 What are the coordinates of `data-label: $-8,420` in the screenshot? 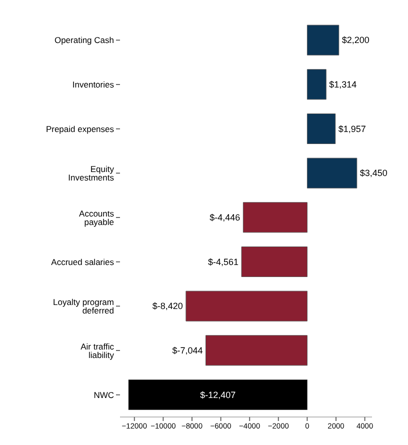 It's located at (167, 306).